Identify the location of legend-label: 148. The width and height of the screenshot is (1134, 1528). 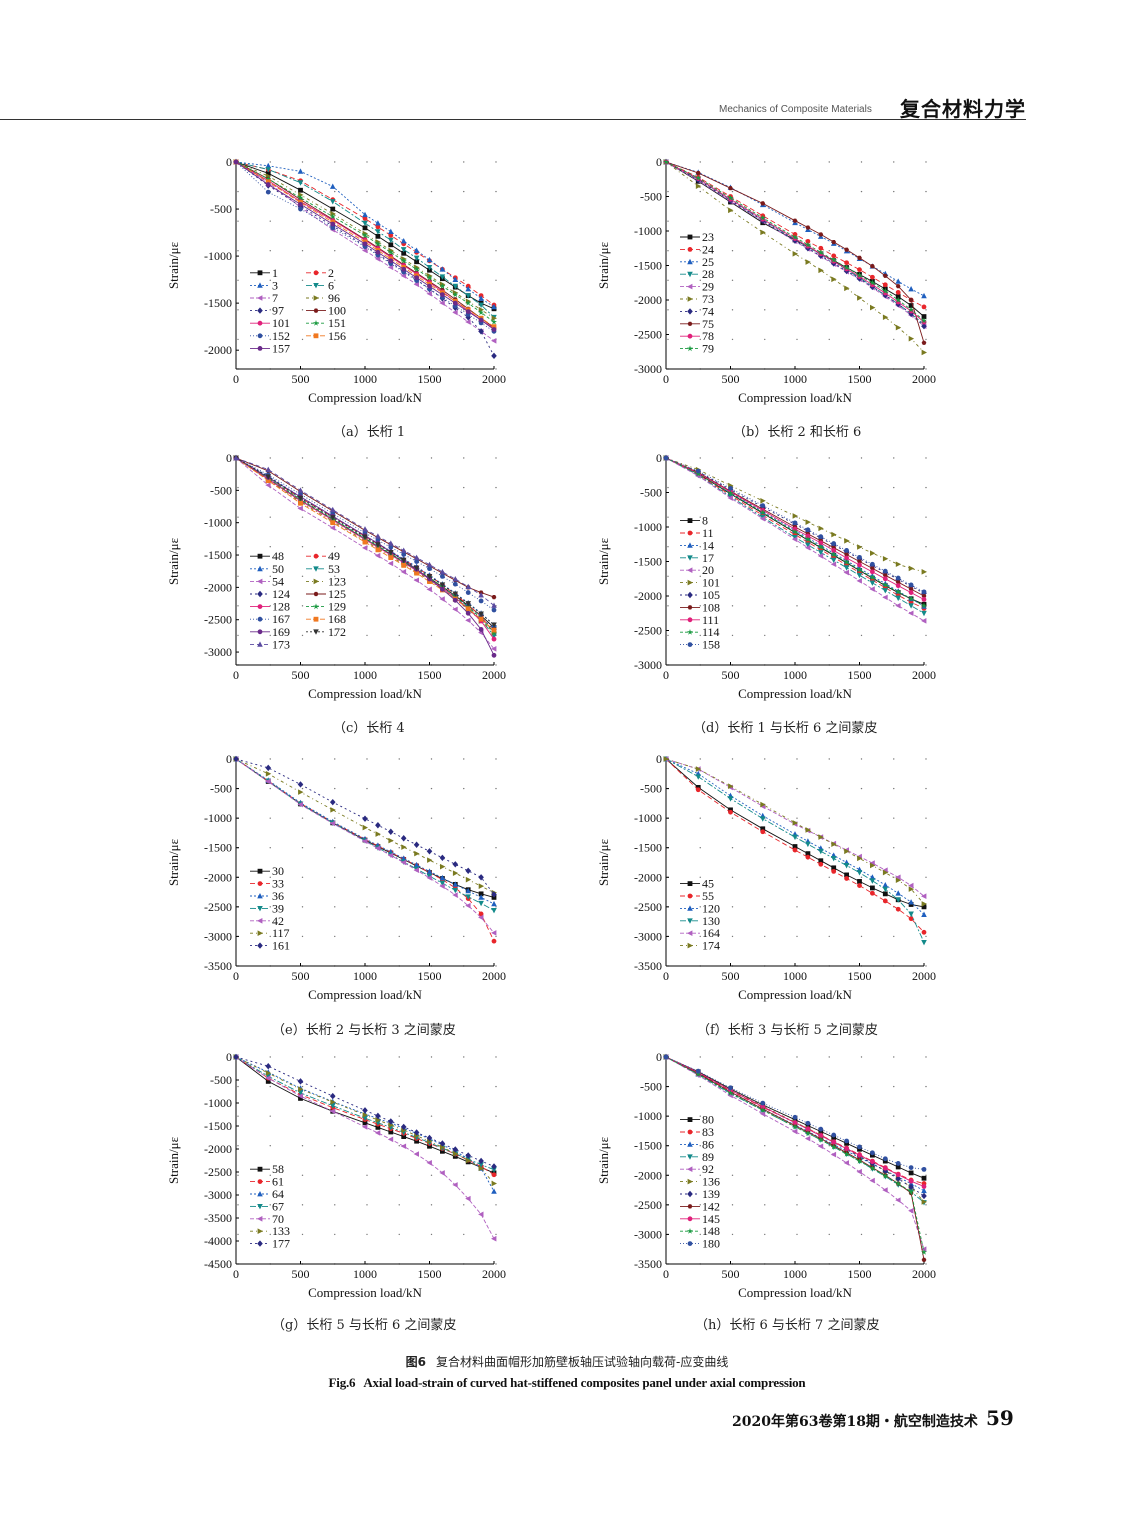
(711, 1231).